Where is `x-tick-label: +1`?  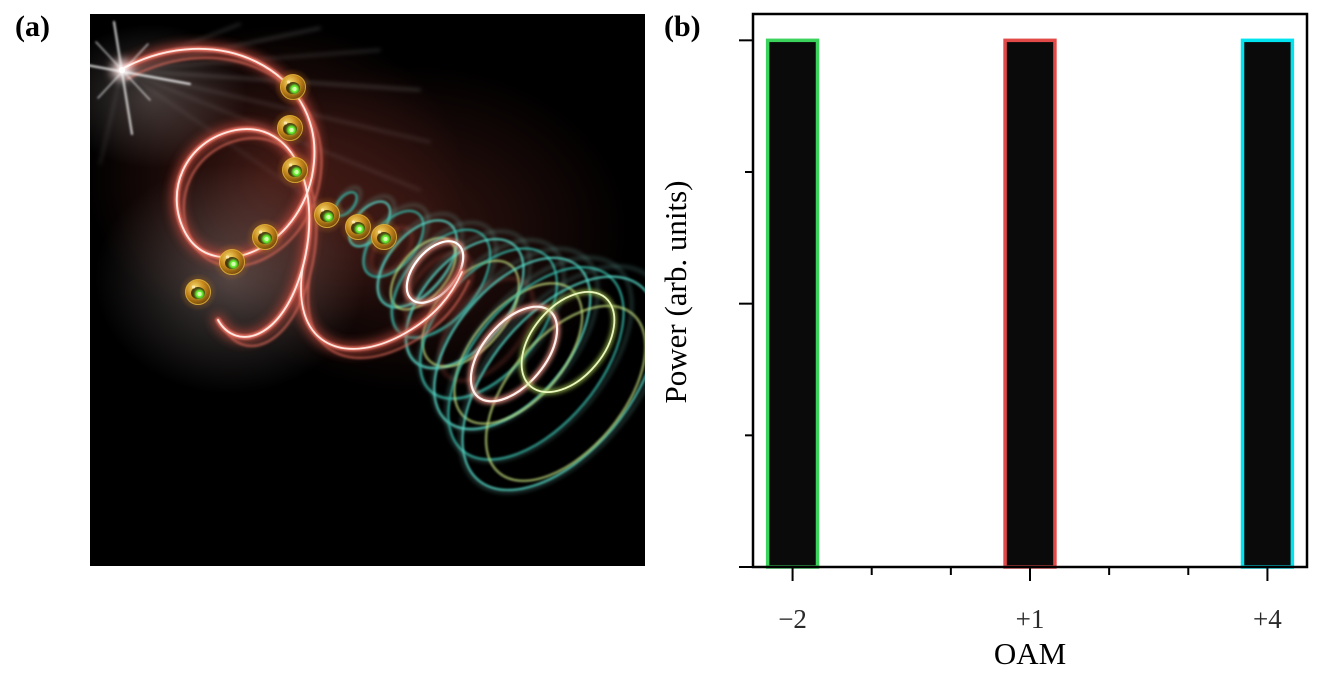 x-tick-label: +1 is located at coordinates (1030, 619).